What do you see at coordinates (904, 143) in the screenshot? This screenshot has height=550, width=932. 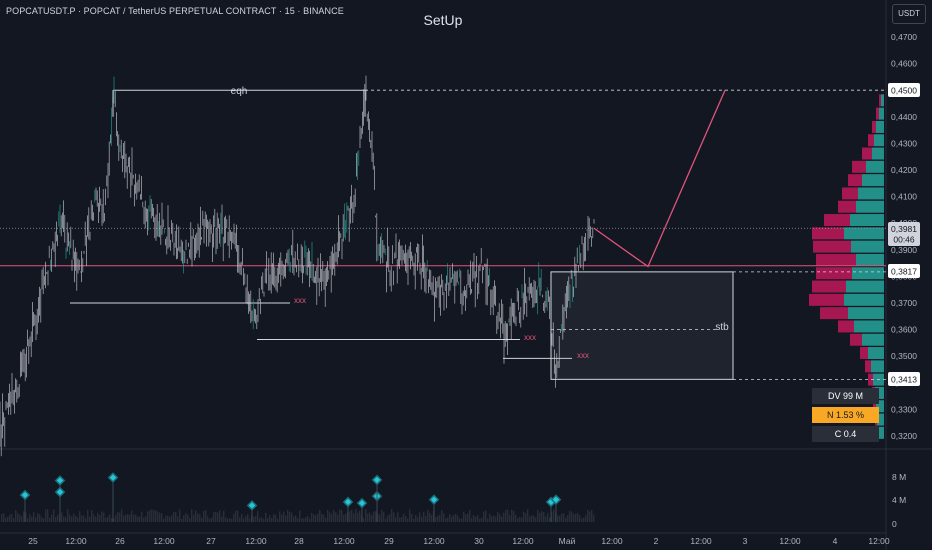 I see `y-tick-label-4: 0,4300` at bounding box center [904, 143].